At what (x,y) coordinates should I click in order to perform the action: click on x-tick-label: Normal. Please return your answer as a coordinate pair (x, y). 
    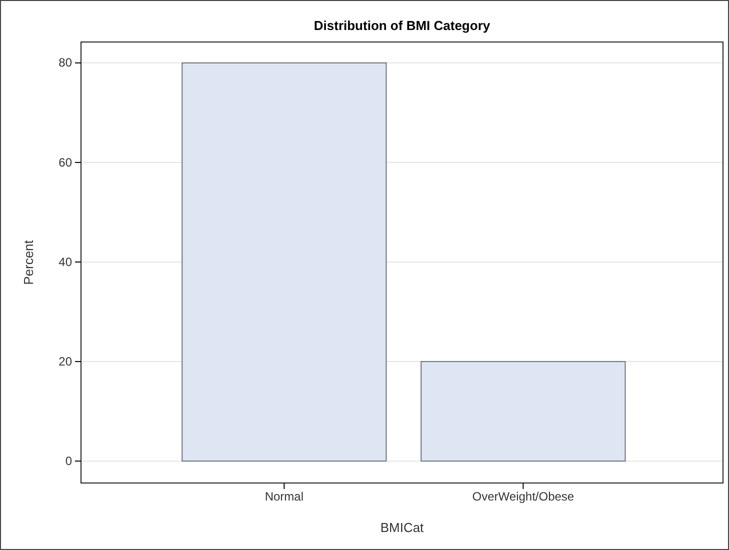
    Looking at the image, I should click on (284, 497).